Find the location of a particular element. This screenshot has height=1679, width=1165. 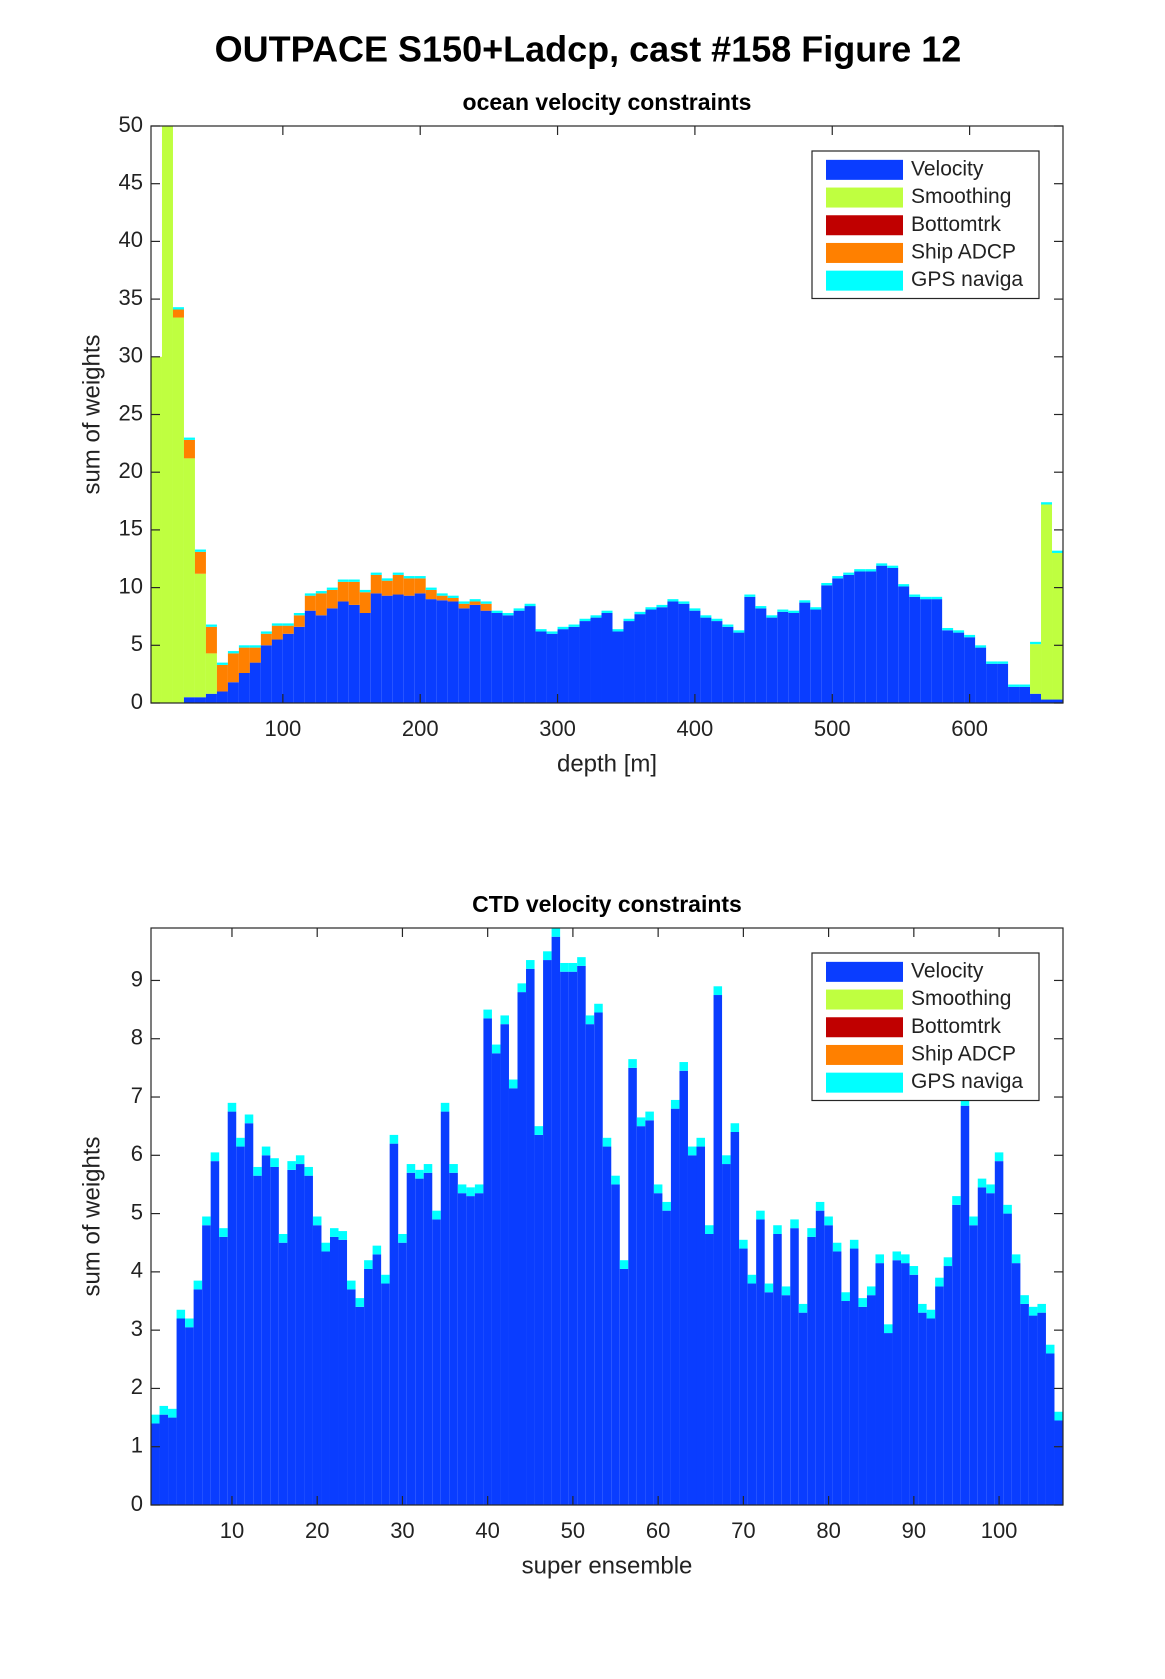

legend-label: Bottomtrk is located at coordinates (956, 1026).